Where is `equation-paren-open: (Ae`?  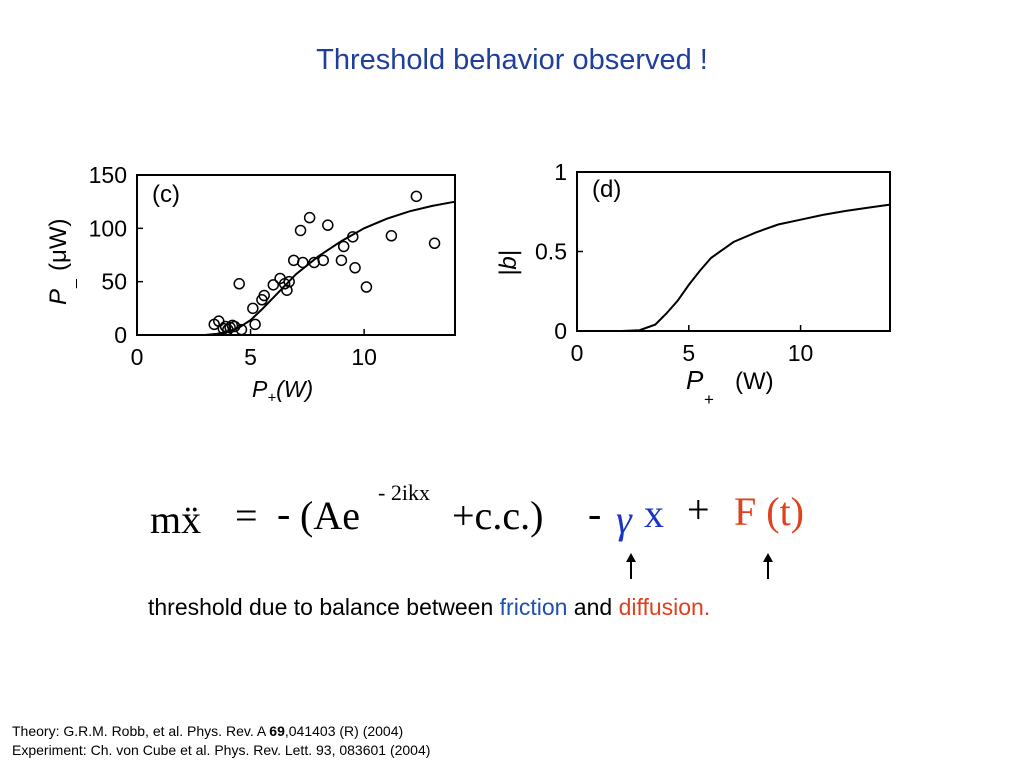 equation-paren-open: (Ae is located at coordinates (330, 515).